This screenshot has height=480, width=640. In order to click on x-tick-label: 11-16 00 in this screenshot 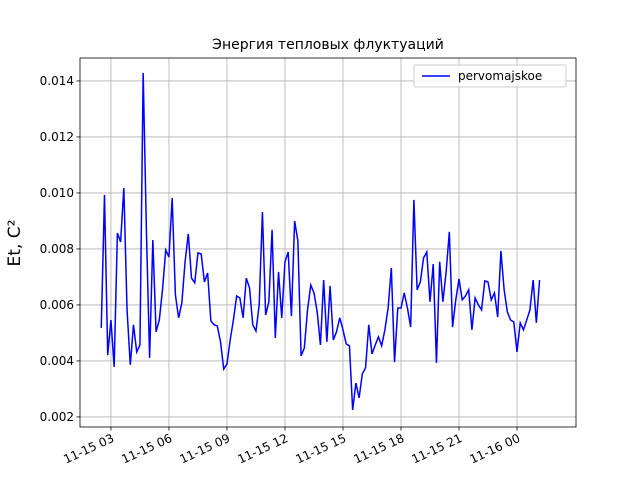, I will do `click(494, 448)`.